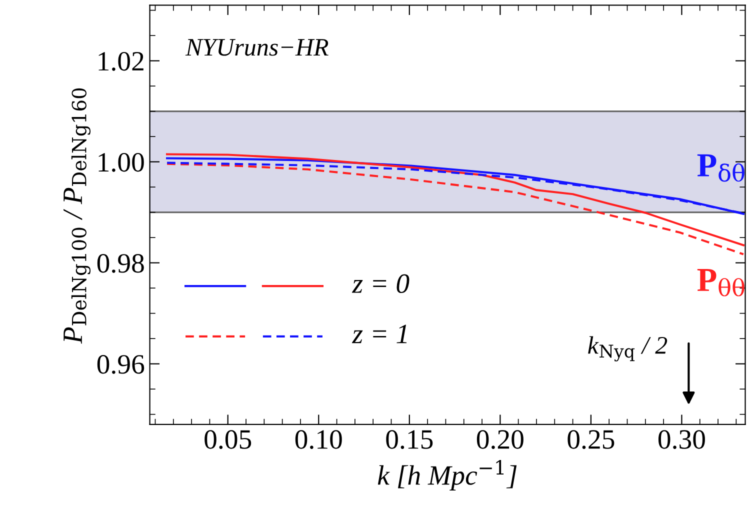 The height and width of the screenshot is (524, 749). Describe the element at coordinates (381, 284) in the screenshot. I see `annotation: z = 0` at that location.